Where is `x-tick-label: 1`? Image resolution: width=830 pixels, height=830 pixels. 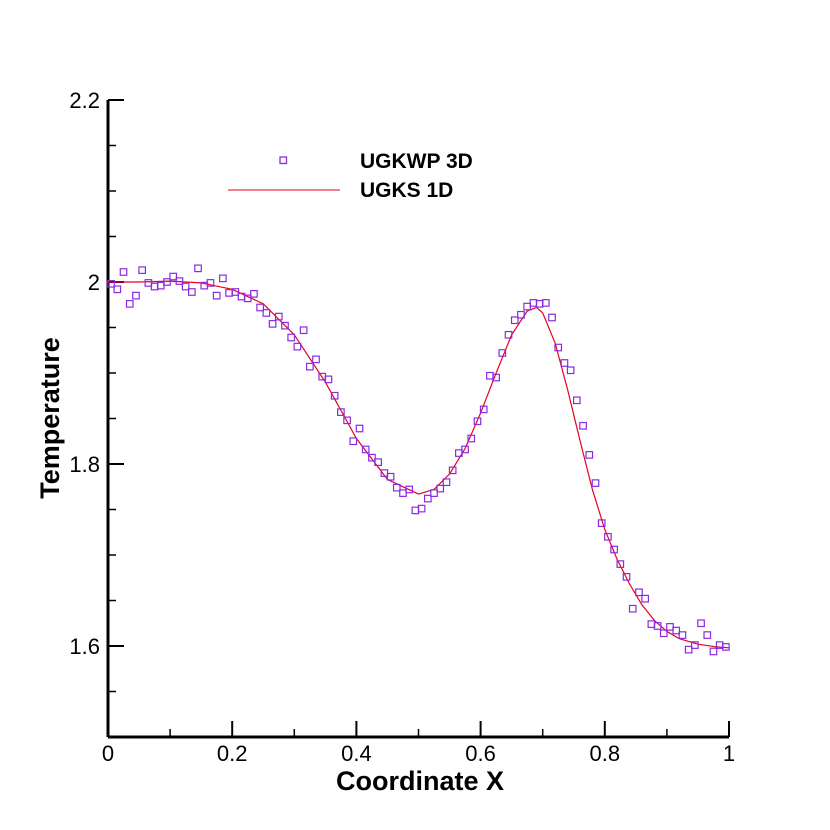
x-tick-label: 1 is located at coordinates (729, 753).